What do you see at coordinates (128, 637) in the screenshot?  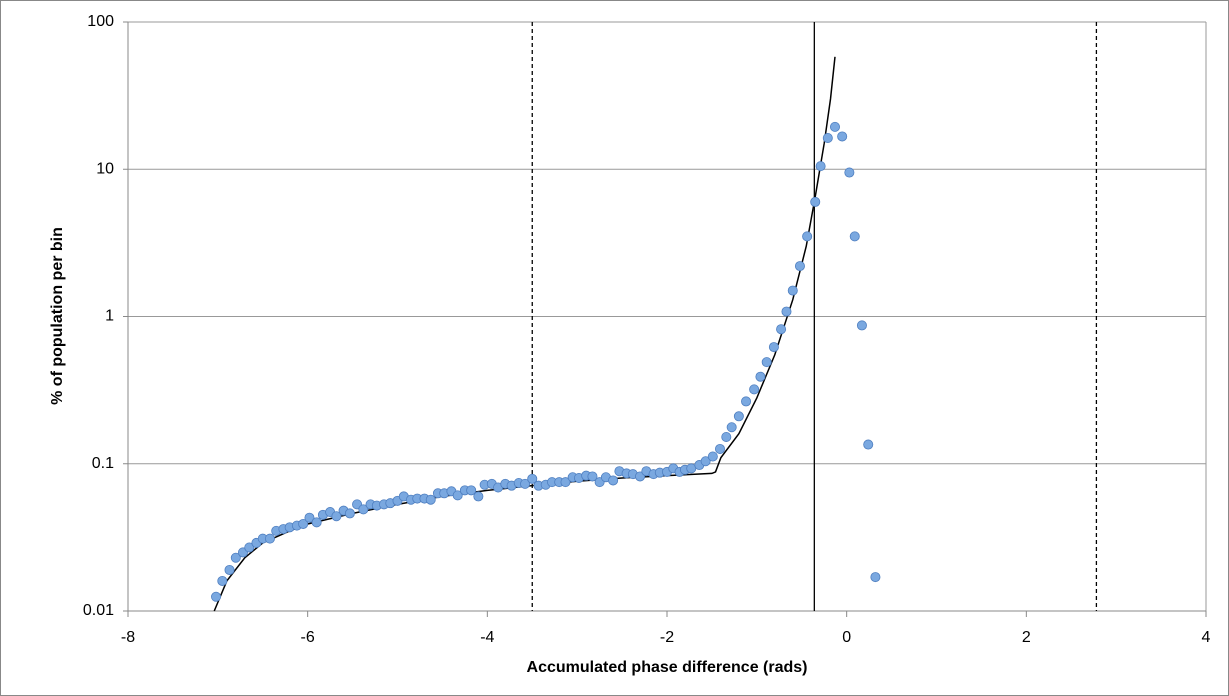 I see `x-tick-label: -8` at bounding box center [128, 637].